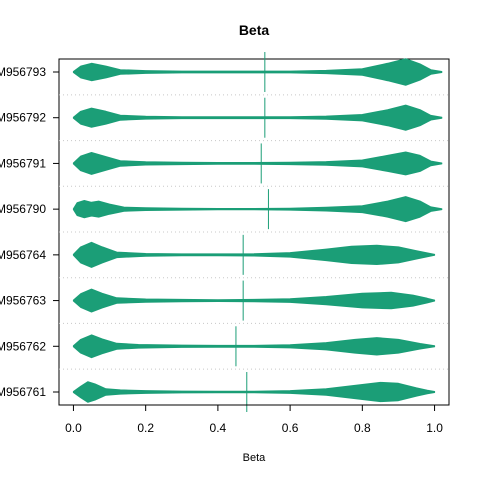 The width and height of the screenshot is (480, 480). What do you see at coordinates (434, 428) in the screenshot?
I see `x-tick-label: 1.0` at bounding box center [434, 428].